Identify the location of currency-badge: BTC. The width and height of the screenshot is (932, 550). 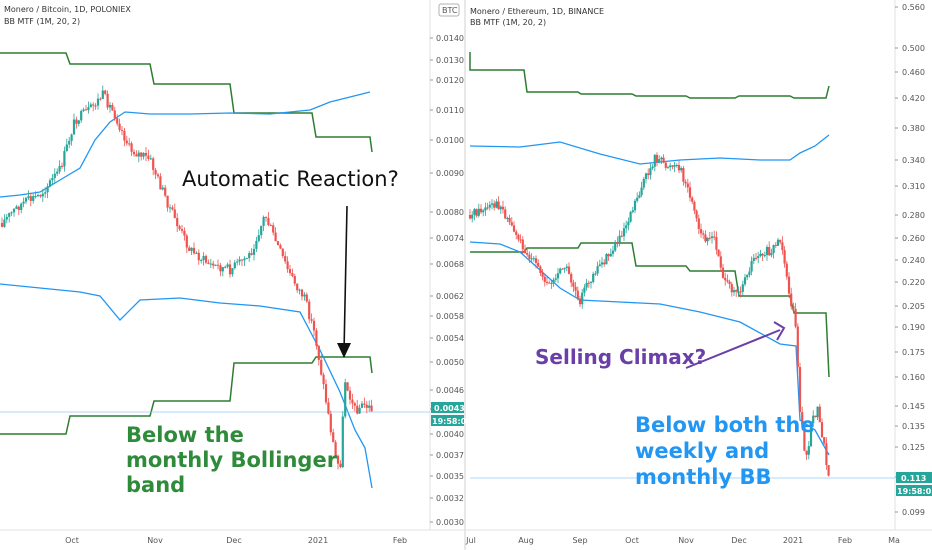
(450, 10).